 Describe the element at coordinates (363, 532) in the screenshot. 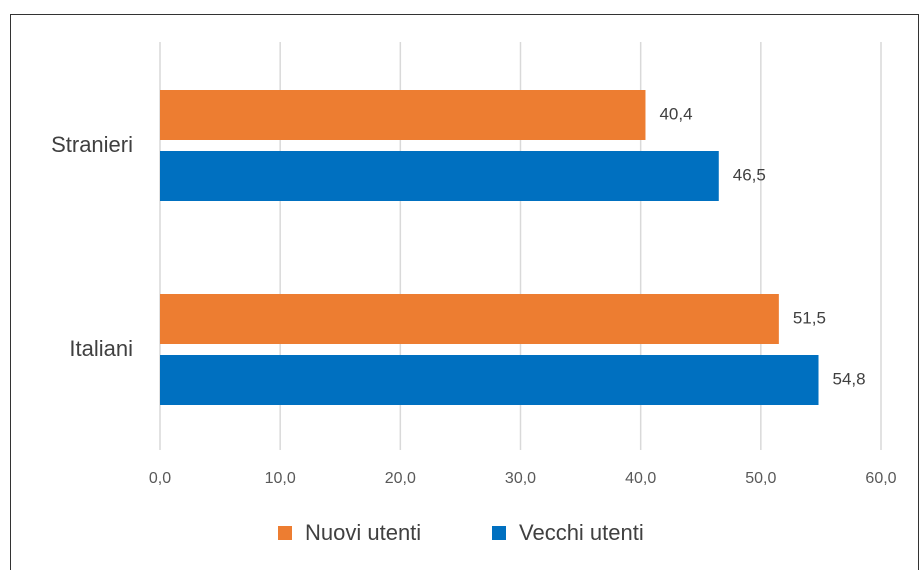

I see `legend-label: Nuovi utenti` at that location.